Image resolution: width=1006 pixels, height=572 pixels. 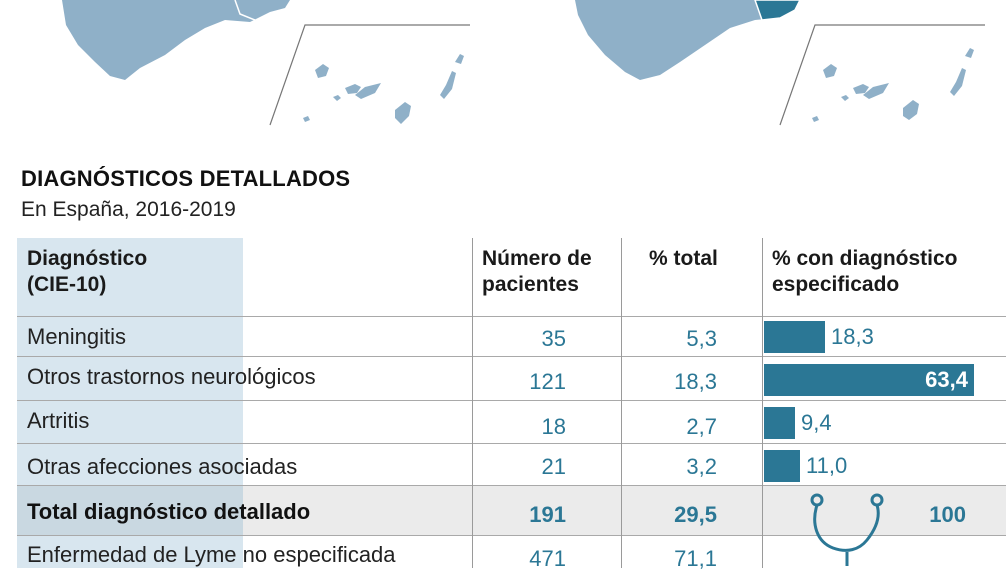 I want to click on row-label-otros-trastornos: Otros trastornos neurológicos, so click(x=171, y=376).